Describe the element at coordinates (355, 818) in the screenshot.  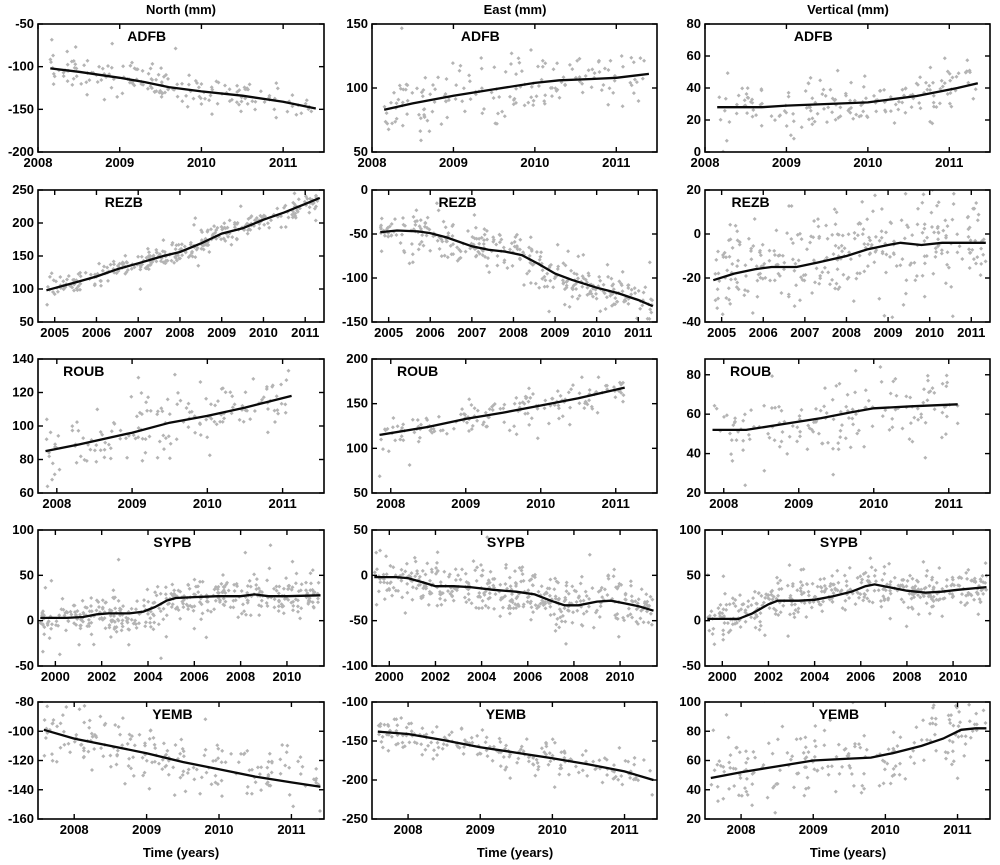
I see `y-tick-label: -250` at that location.